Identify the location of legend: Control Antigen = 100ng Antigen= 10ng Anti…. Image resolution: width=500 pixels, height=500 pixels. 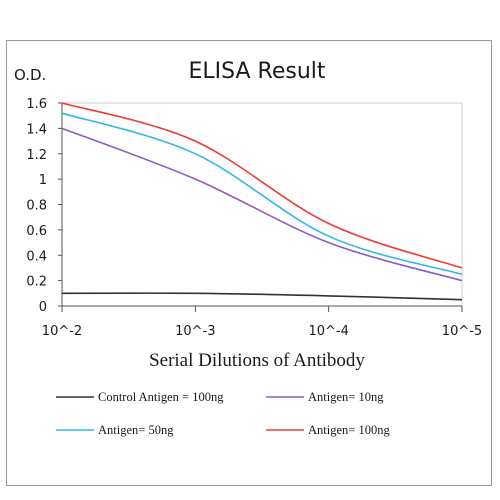
(223, 413).